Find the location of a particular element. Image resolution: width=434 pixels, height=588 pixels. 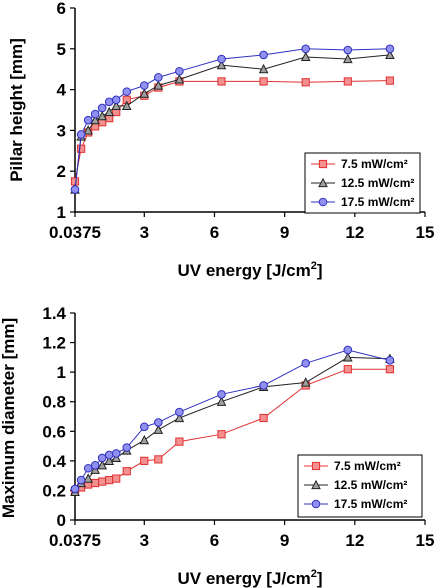

legend-entry: 12.5 mW/cm² is located at coordinates (355, 485).